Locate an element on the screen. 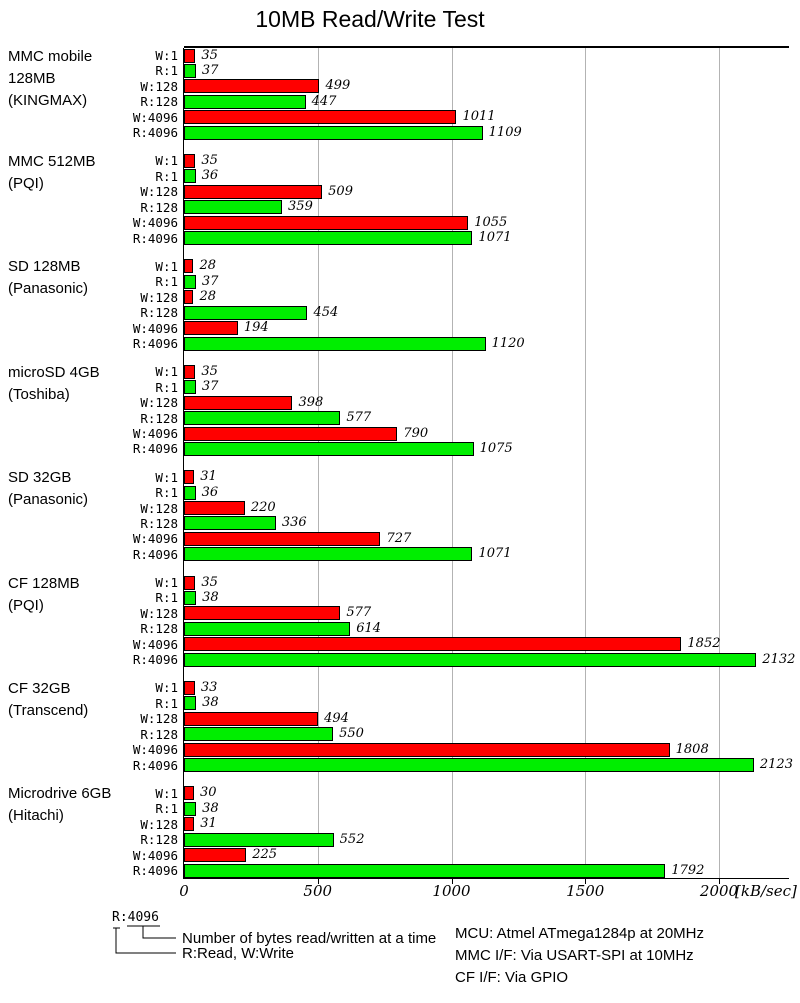  bar-value-label: 499 is located at coordinates (338, 86).